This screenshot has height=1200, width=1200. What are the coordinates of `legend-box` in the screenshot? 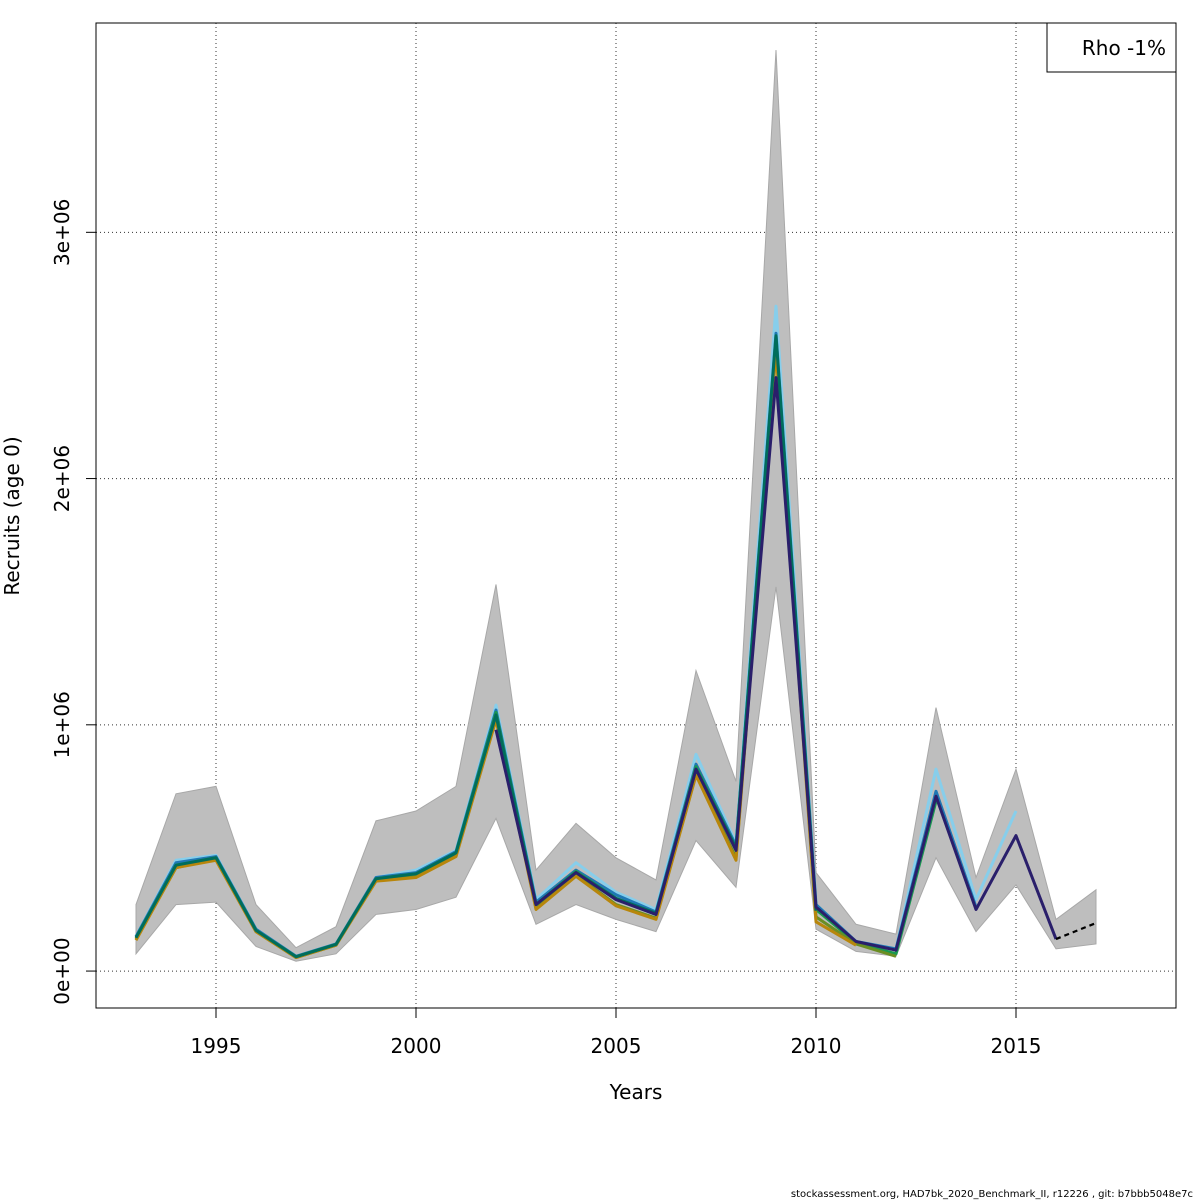 It's located at (1111, 47).